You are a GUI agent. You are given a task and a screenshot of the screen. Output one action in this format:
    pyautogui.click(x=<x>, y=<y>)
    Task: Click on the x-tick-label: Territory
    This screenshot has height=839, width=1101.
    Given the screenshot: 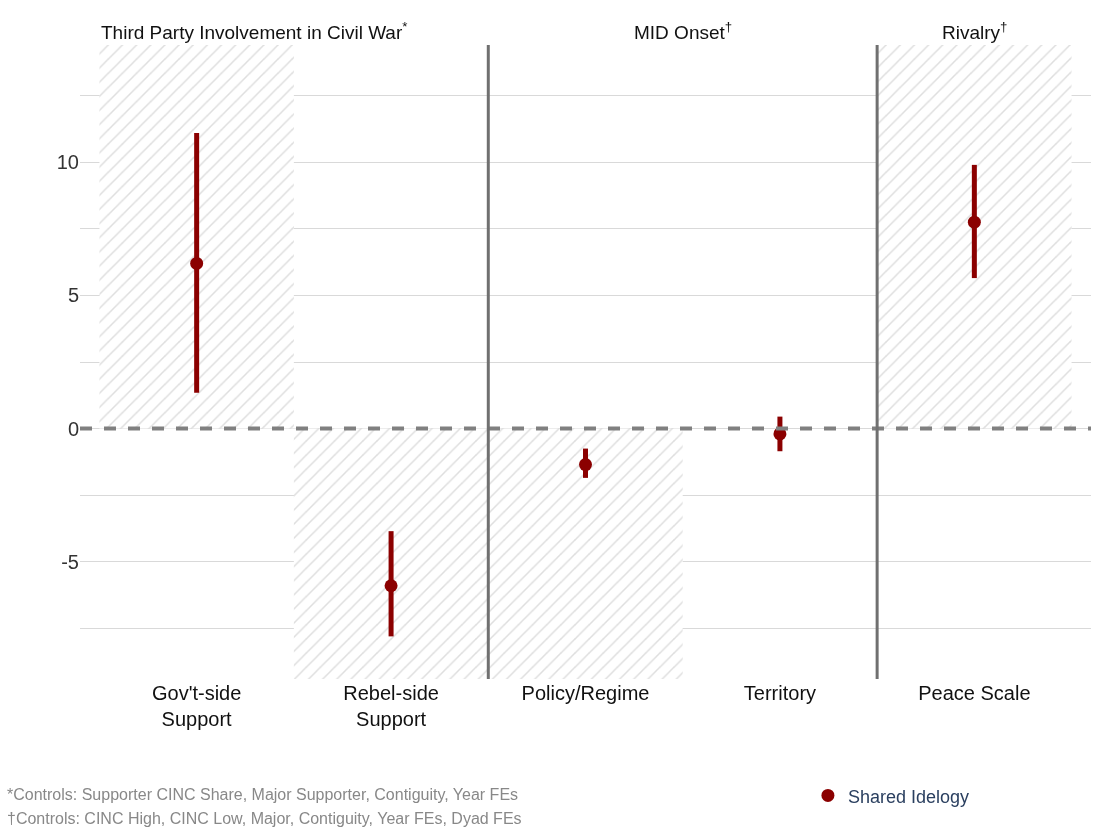 What is the action you would take?
    pyautogui.click(x=780, y=693)
    